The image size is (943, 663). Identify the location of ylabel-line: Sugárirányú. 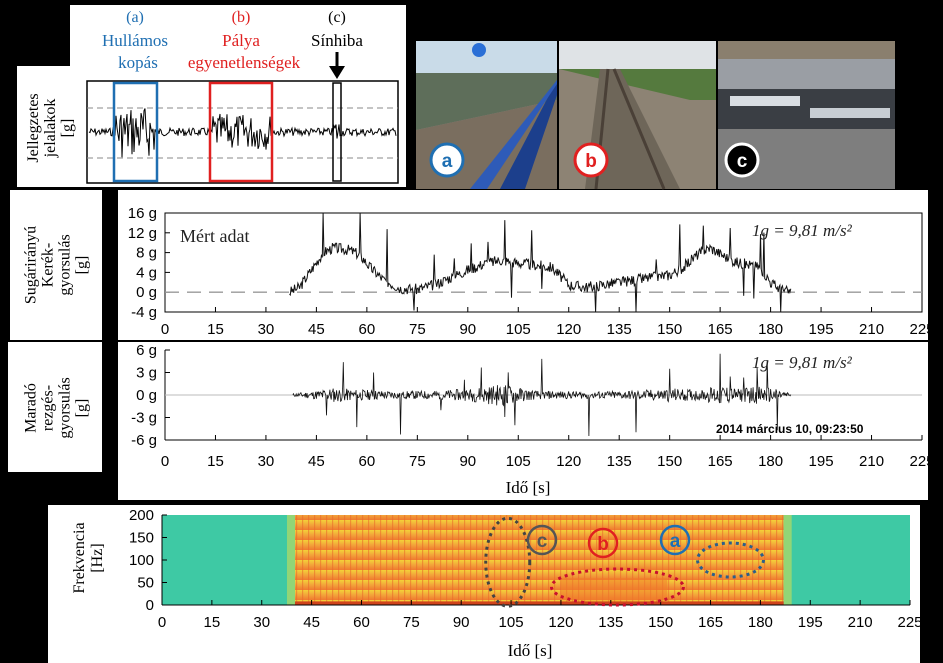
(31, 265).